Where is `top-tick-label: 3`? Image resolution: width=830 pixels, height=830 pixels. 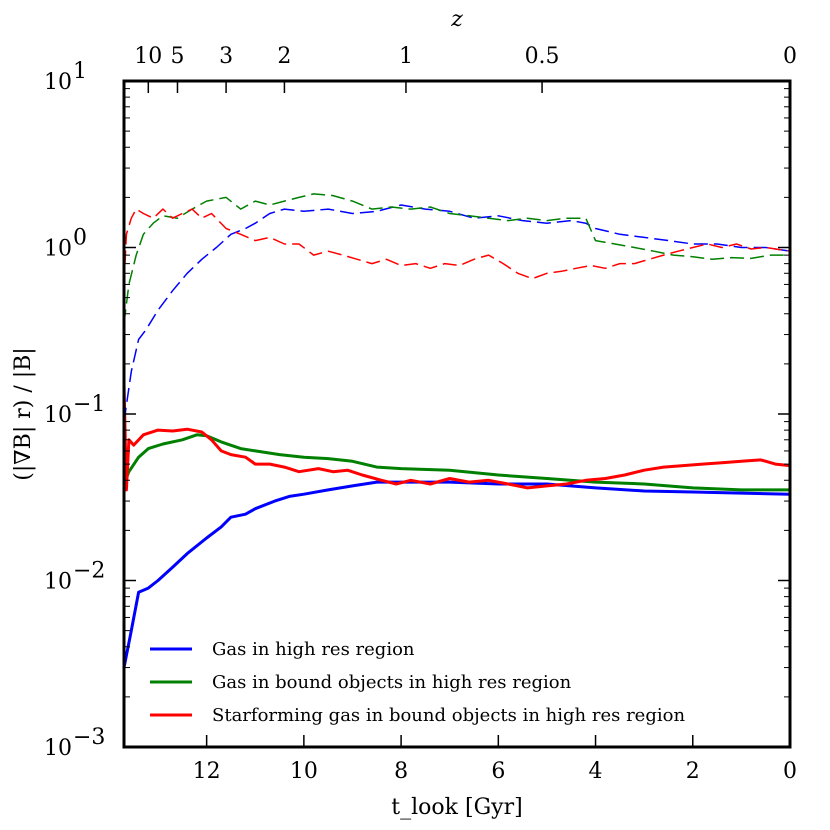 top-tick-label: 3 is located at coordinates (226, 56).